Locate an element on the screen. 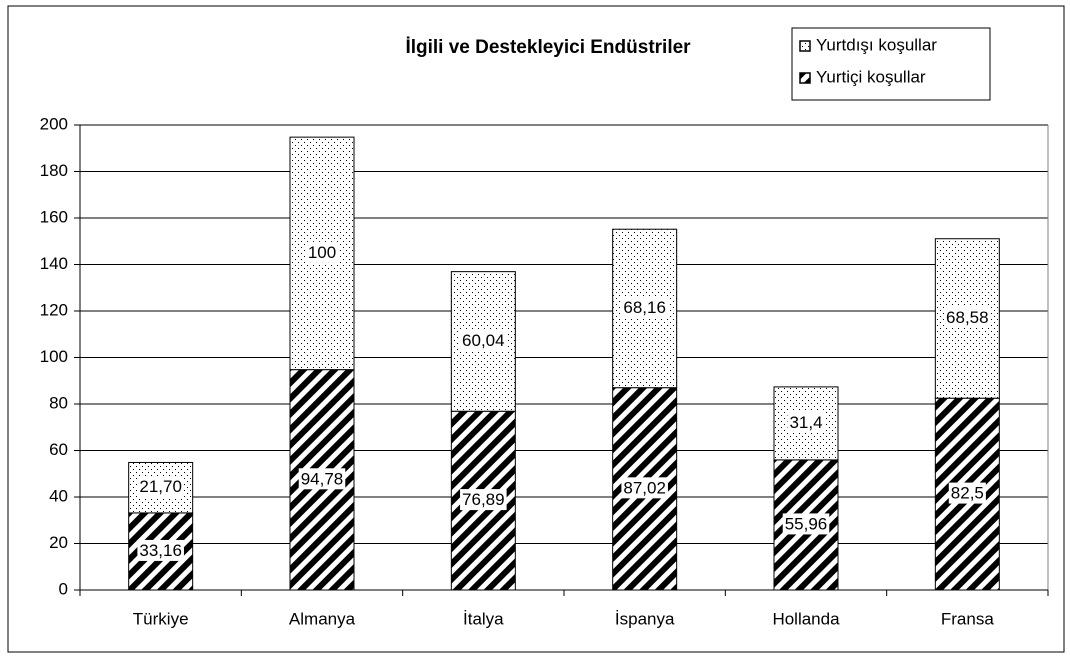 This screenshot has height=658, width=1070. x-tick-label: İspanya is located at coordinates (645, 618).